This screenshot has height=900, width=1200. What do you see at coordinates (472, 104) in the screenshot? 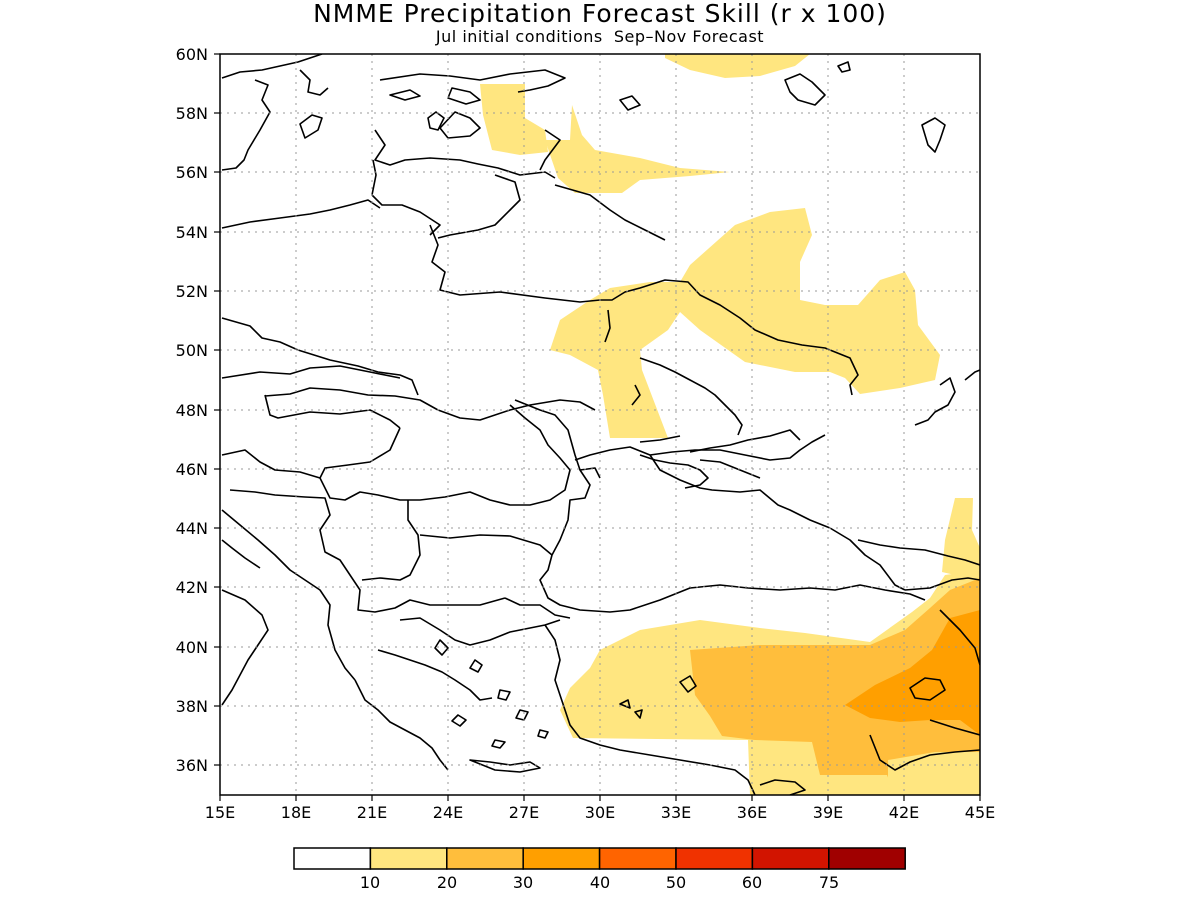
I see `baltic-coast` at bounding box center [472, 104].